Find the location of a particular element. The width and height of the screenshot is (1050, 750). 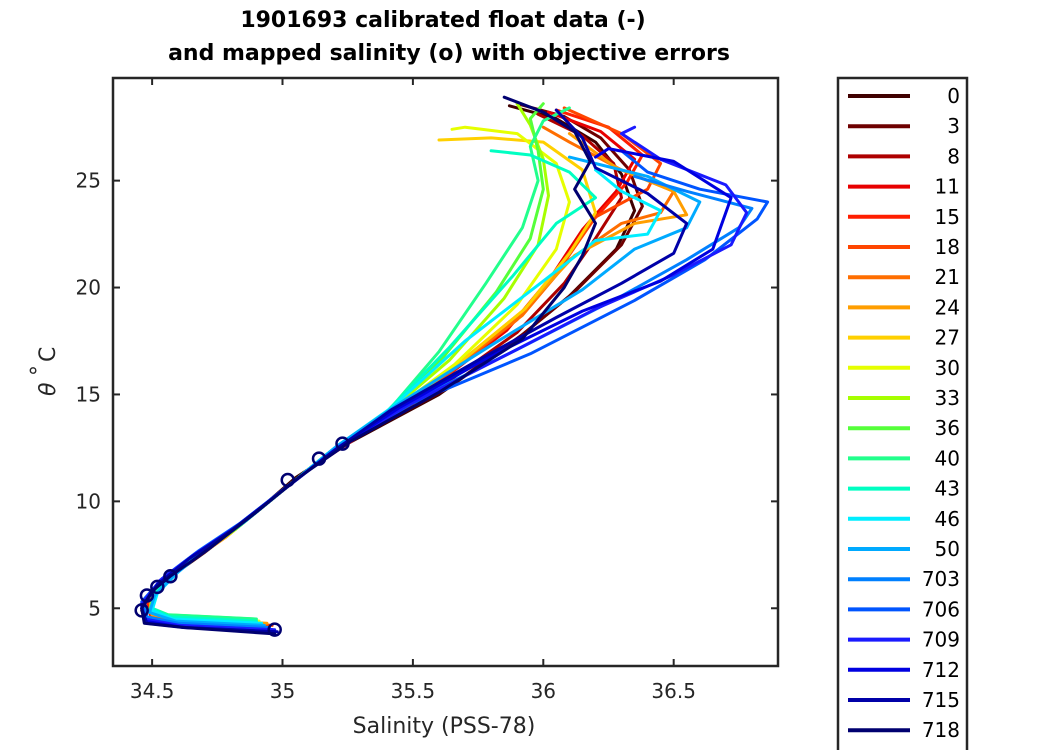

y-axis-label: θ ° C is located at coordinates (44, 371).